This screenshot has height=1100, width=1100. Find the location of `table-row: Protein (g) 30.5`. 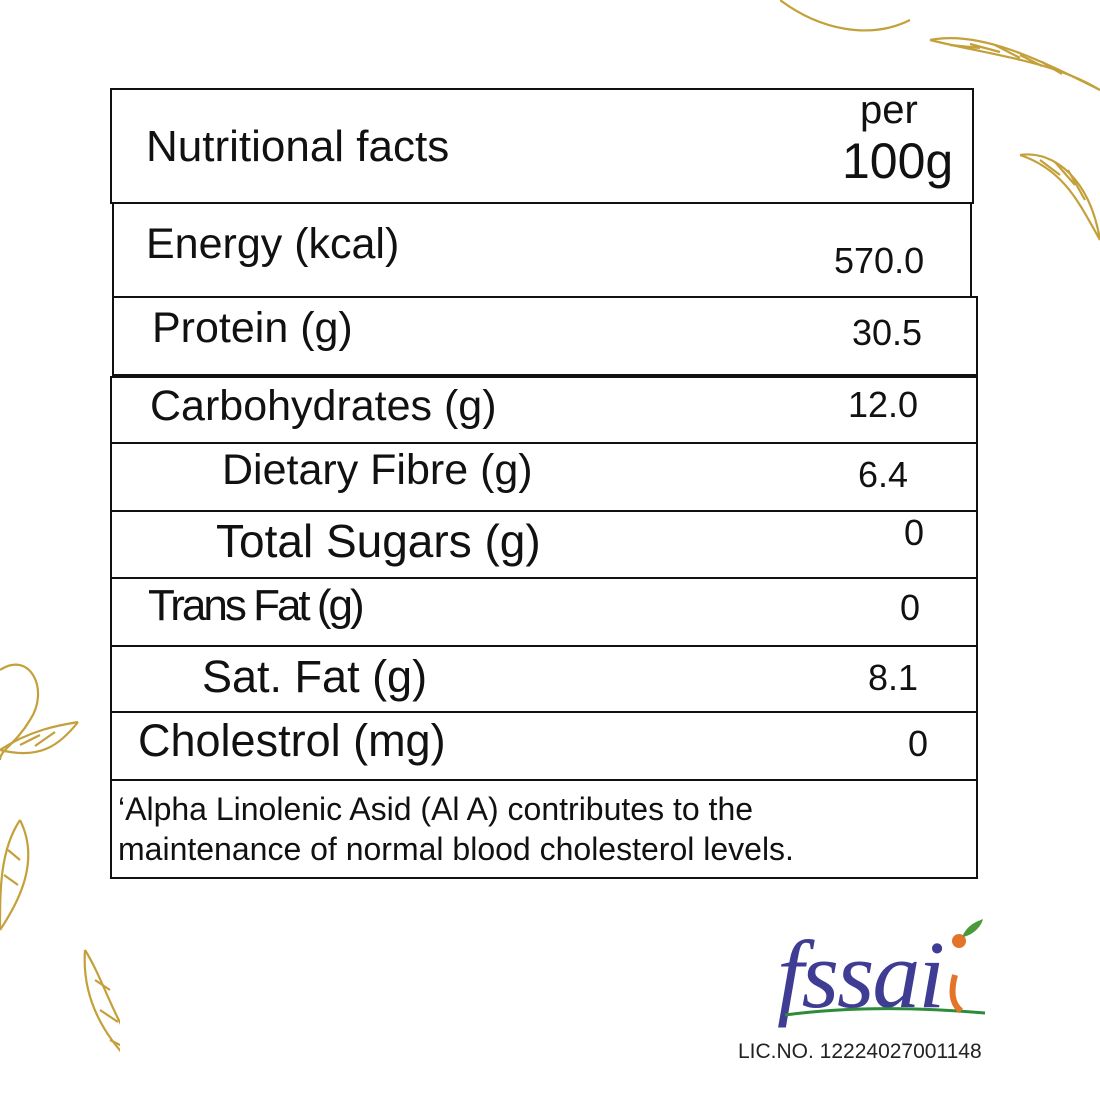

table-row: Protein (g) 30.5 is located at coordinates (545, 336).